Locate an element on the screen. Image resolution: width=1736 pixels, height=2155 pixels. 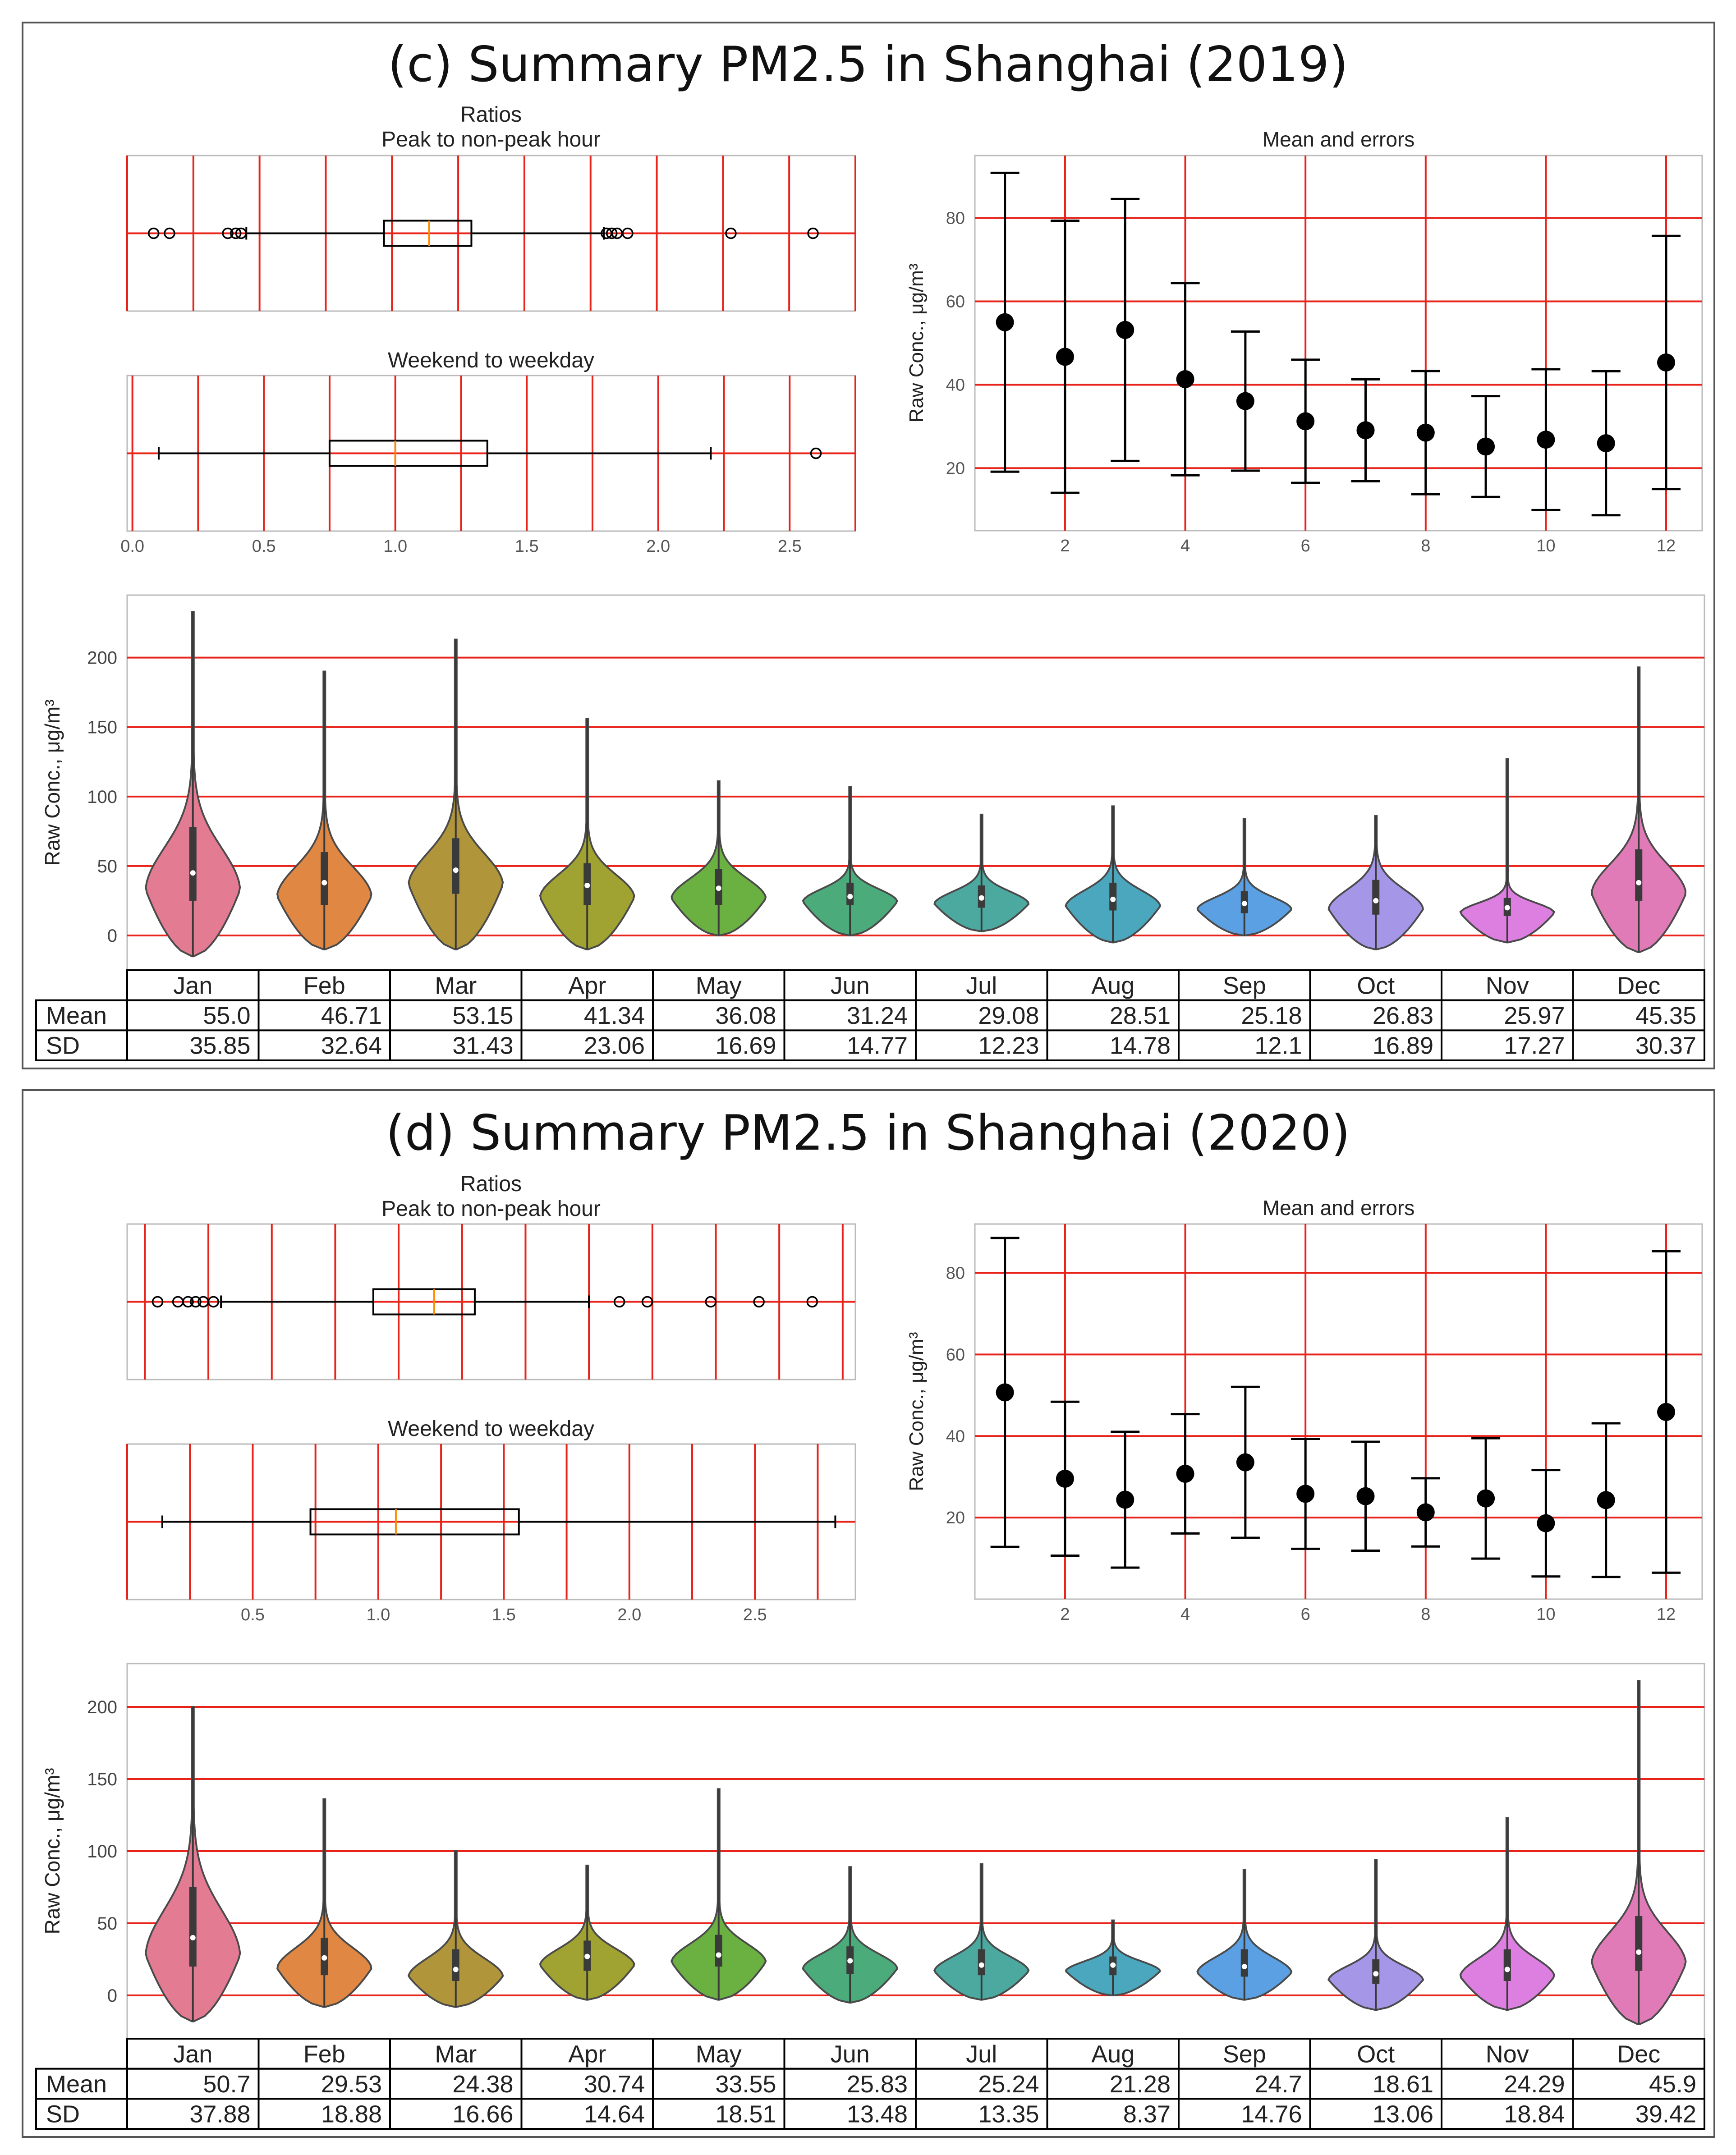
subplot-title: Mean and errors is located at coordinates (1339, 139).